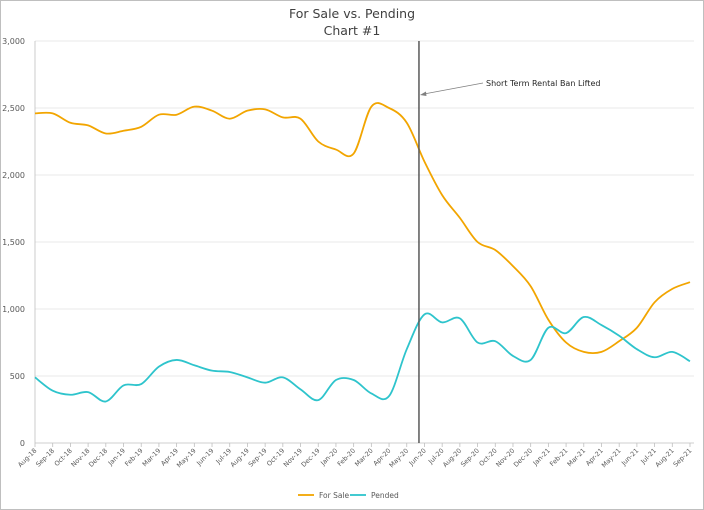 The image size is (704, 510). What do you see at coordinates (364, 458) in the screenshot?
I see `x-tick-label: Mar-20` at bounding box center [364, 458].